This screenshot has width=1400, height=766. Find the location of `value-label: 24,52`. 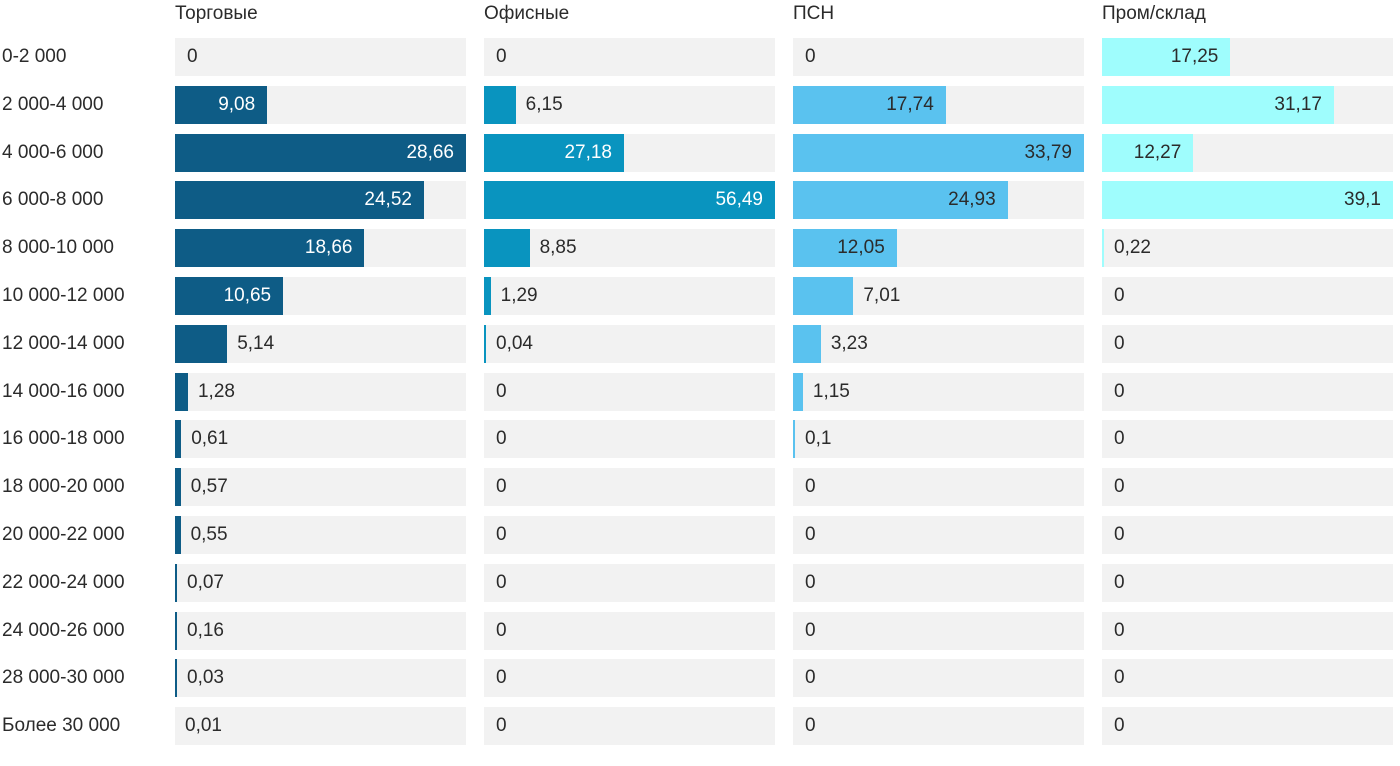

value-label: 24,52 is located at coordinates (388, 200).